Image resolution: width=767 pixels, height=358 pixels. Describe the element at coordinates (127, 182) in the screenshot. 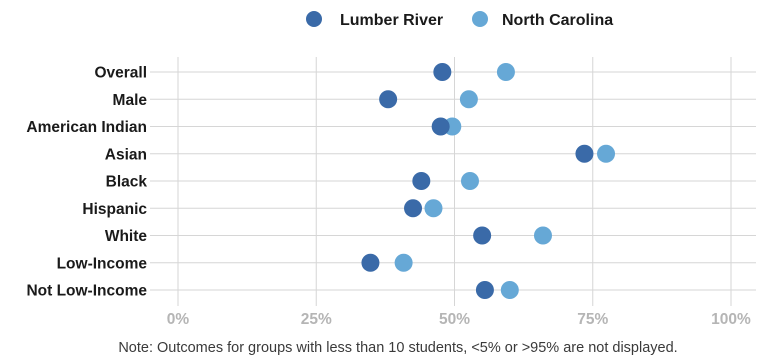

I see `category-label-black: Black` at that location.